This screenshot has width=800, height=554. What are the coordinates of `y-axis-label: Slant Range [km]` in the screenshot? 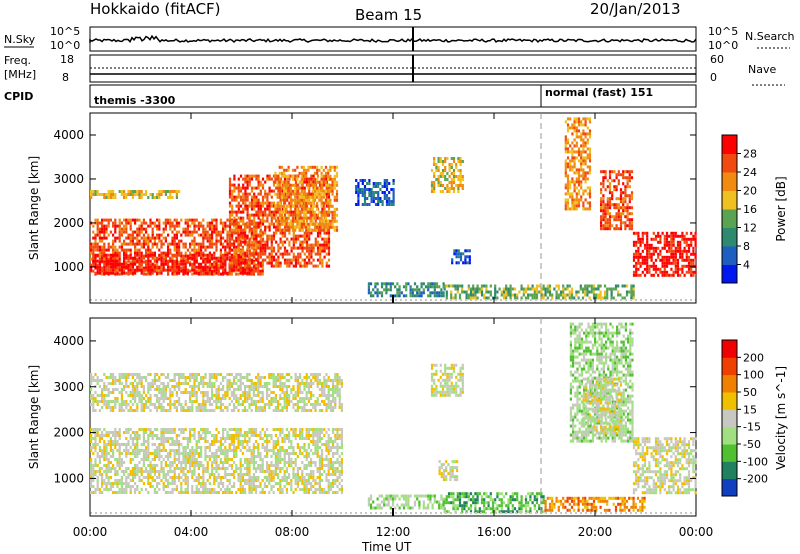 It's located at (34, 208).